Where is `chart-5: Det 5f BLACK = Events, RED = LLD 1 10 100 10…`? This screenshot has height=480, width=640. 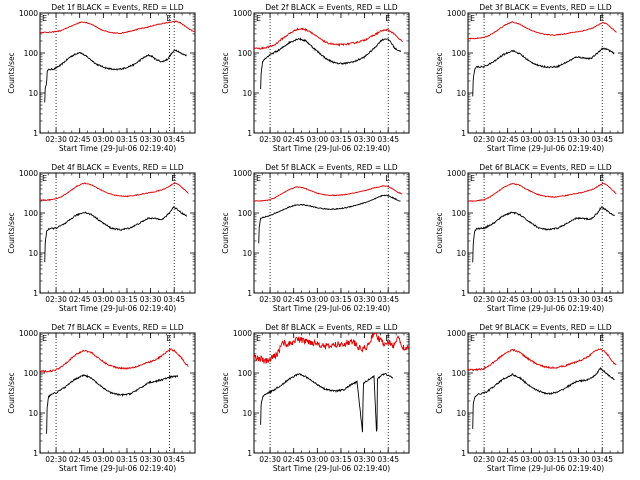 chart-5: Det 5f BLACK = Events, RED = LLD 1 10 100 10… is located at coordinates (315, 238).